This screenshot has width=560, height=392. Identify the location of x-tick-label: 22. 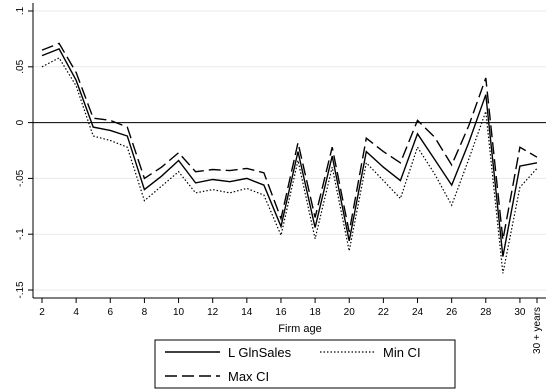
(384, 312).